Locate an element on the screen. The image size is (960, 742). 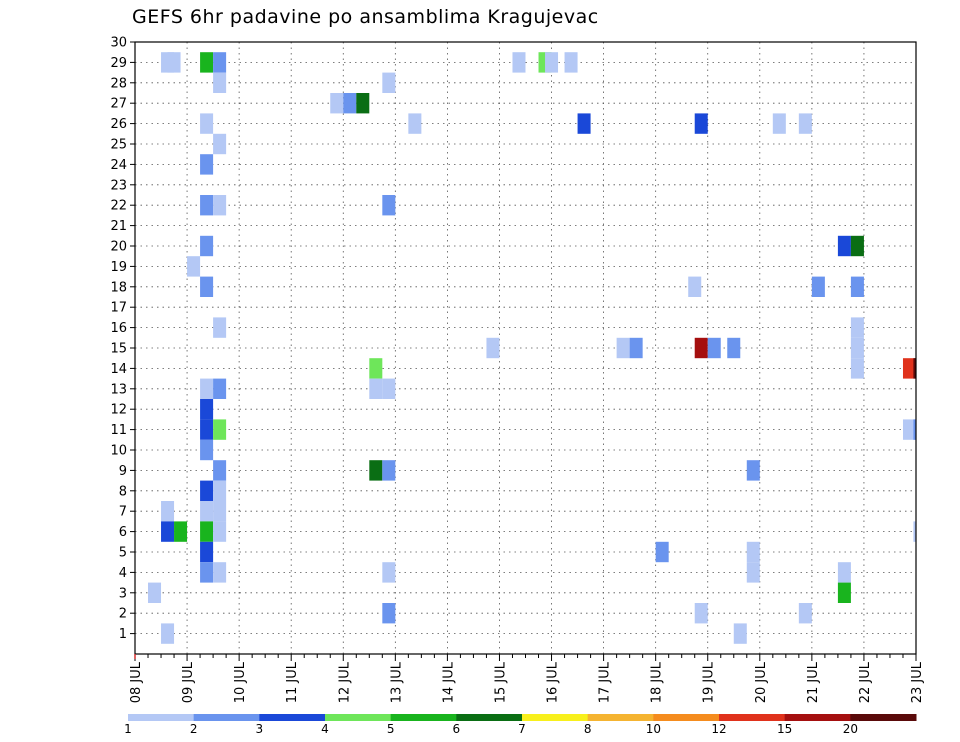
y-tick-label: 20 is located at coordinates (118, 247).